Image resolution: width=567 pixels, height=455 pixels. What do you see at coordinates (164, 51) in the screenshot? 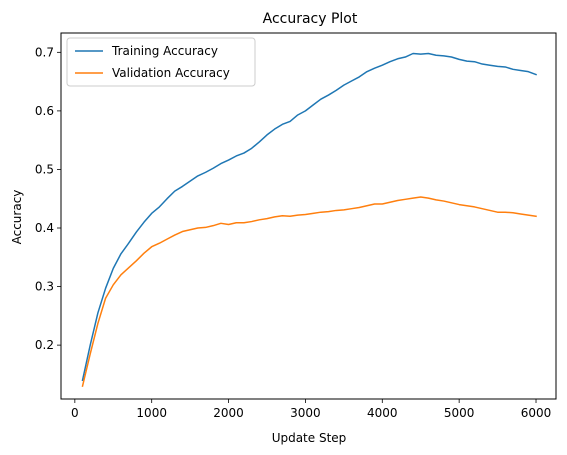
I see `legend-label-training-accuracy: Training Accuracy` at bounding box center [164, 51].